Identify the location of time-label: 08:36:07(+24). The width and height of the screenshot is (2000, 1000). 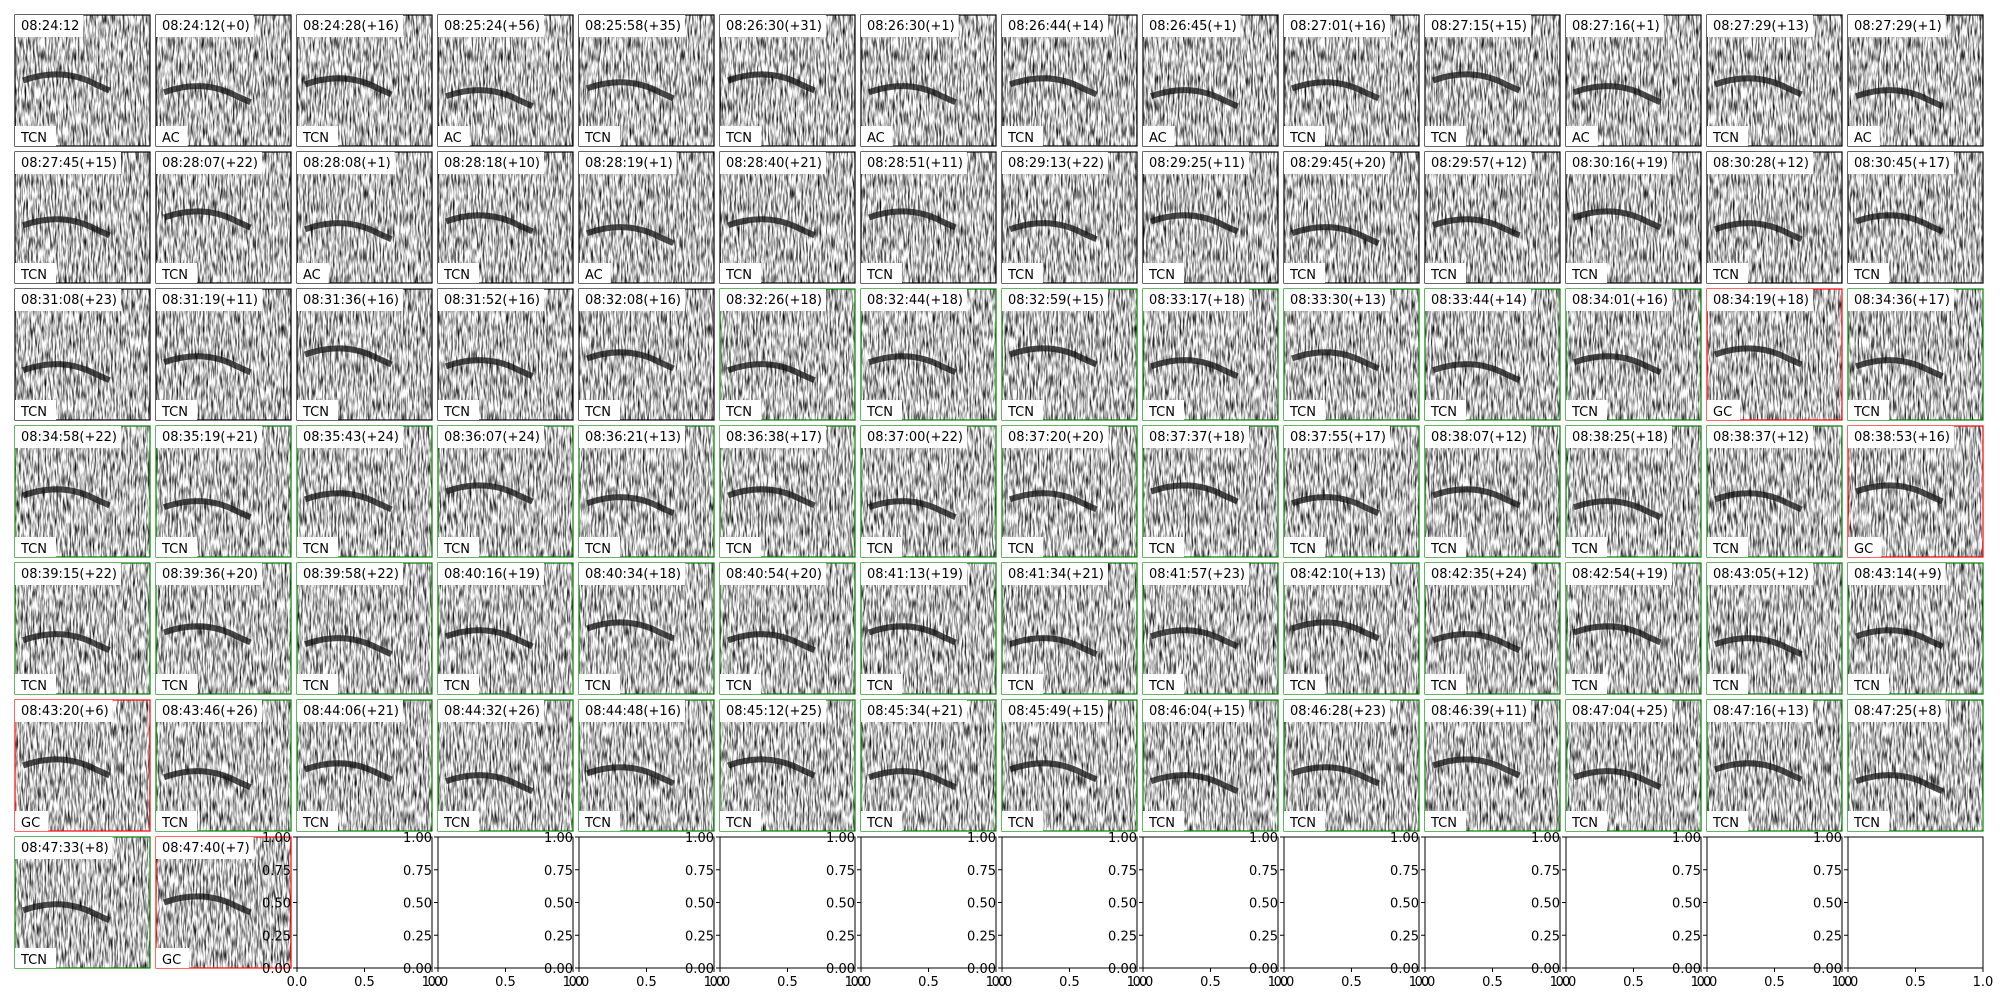
(492, 437).